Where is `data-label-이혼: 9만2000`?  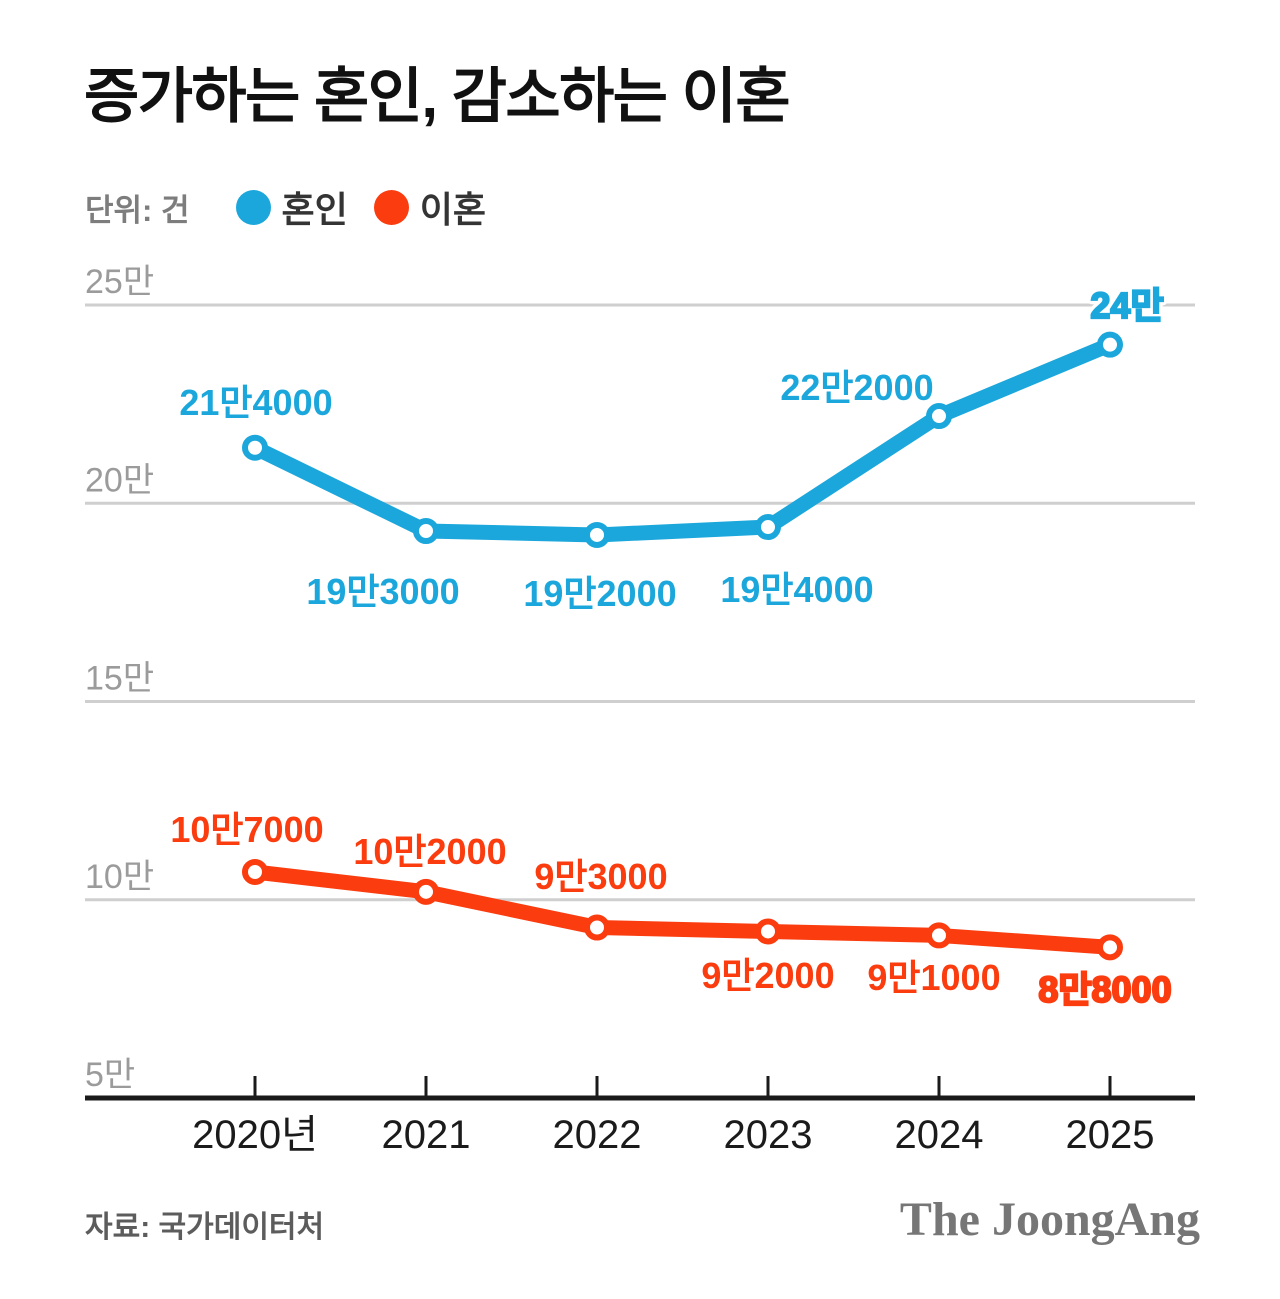
data-label-이혼: 9만2000 is located at coordinates (767, 975).